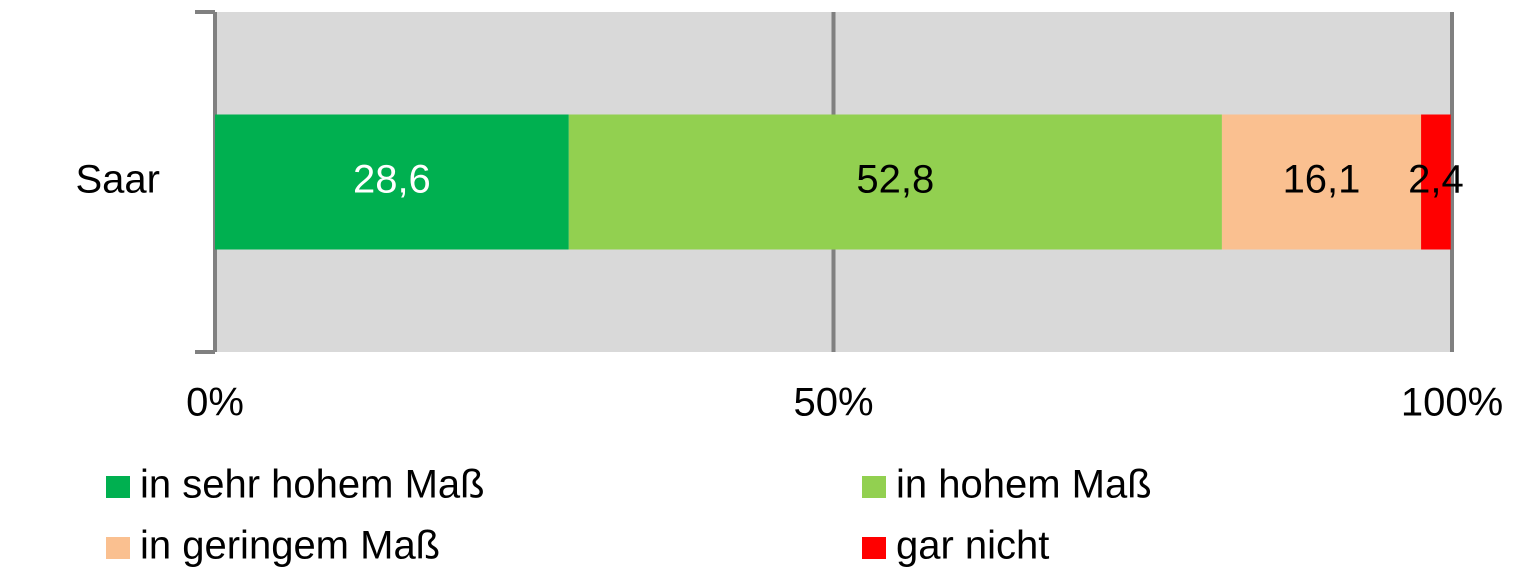 The width and height of the screenshot is (1538, 571). I want to click on x-tick-label: 50%, so click(833, 403).